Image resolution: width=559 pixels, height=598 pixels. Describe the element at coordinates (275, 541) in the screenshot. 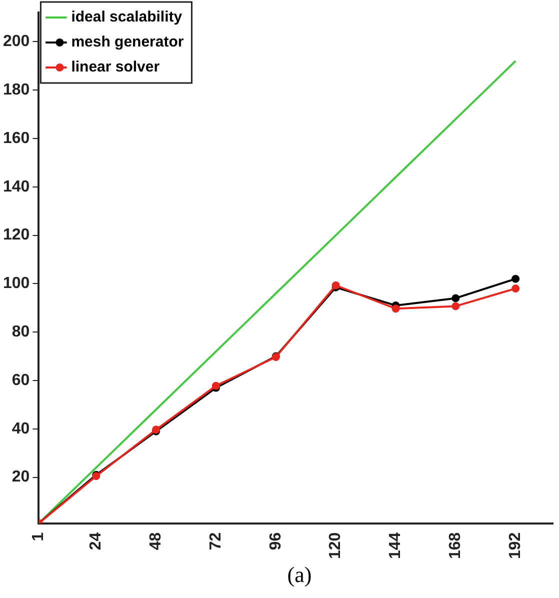

I see `x-tick-label: 96` at that location.